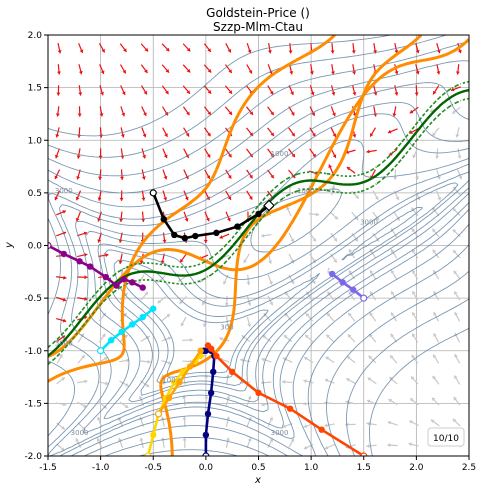  What do you see at coordinates (9, 245) in the screenshot?
I see `y-axis-label: y` at bounding box center [9, 245].